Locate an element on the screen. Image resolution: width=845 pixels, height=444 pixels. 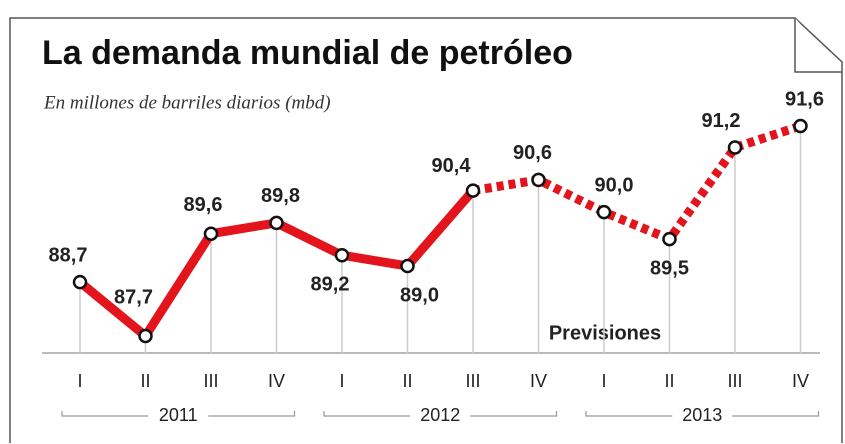
annotation: Previsiones is located at coordinates (605, 333).